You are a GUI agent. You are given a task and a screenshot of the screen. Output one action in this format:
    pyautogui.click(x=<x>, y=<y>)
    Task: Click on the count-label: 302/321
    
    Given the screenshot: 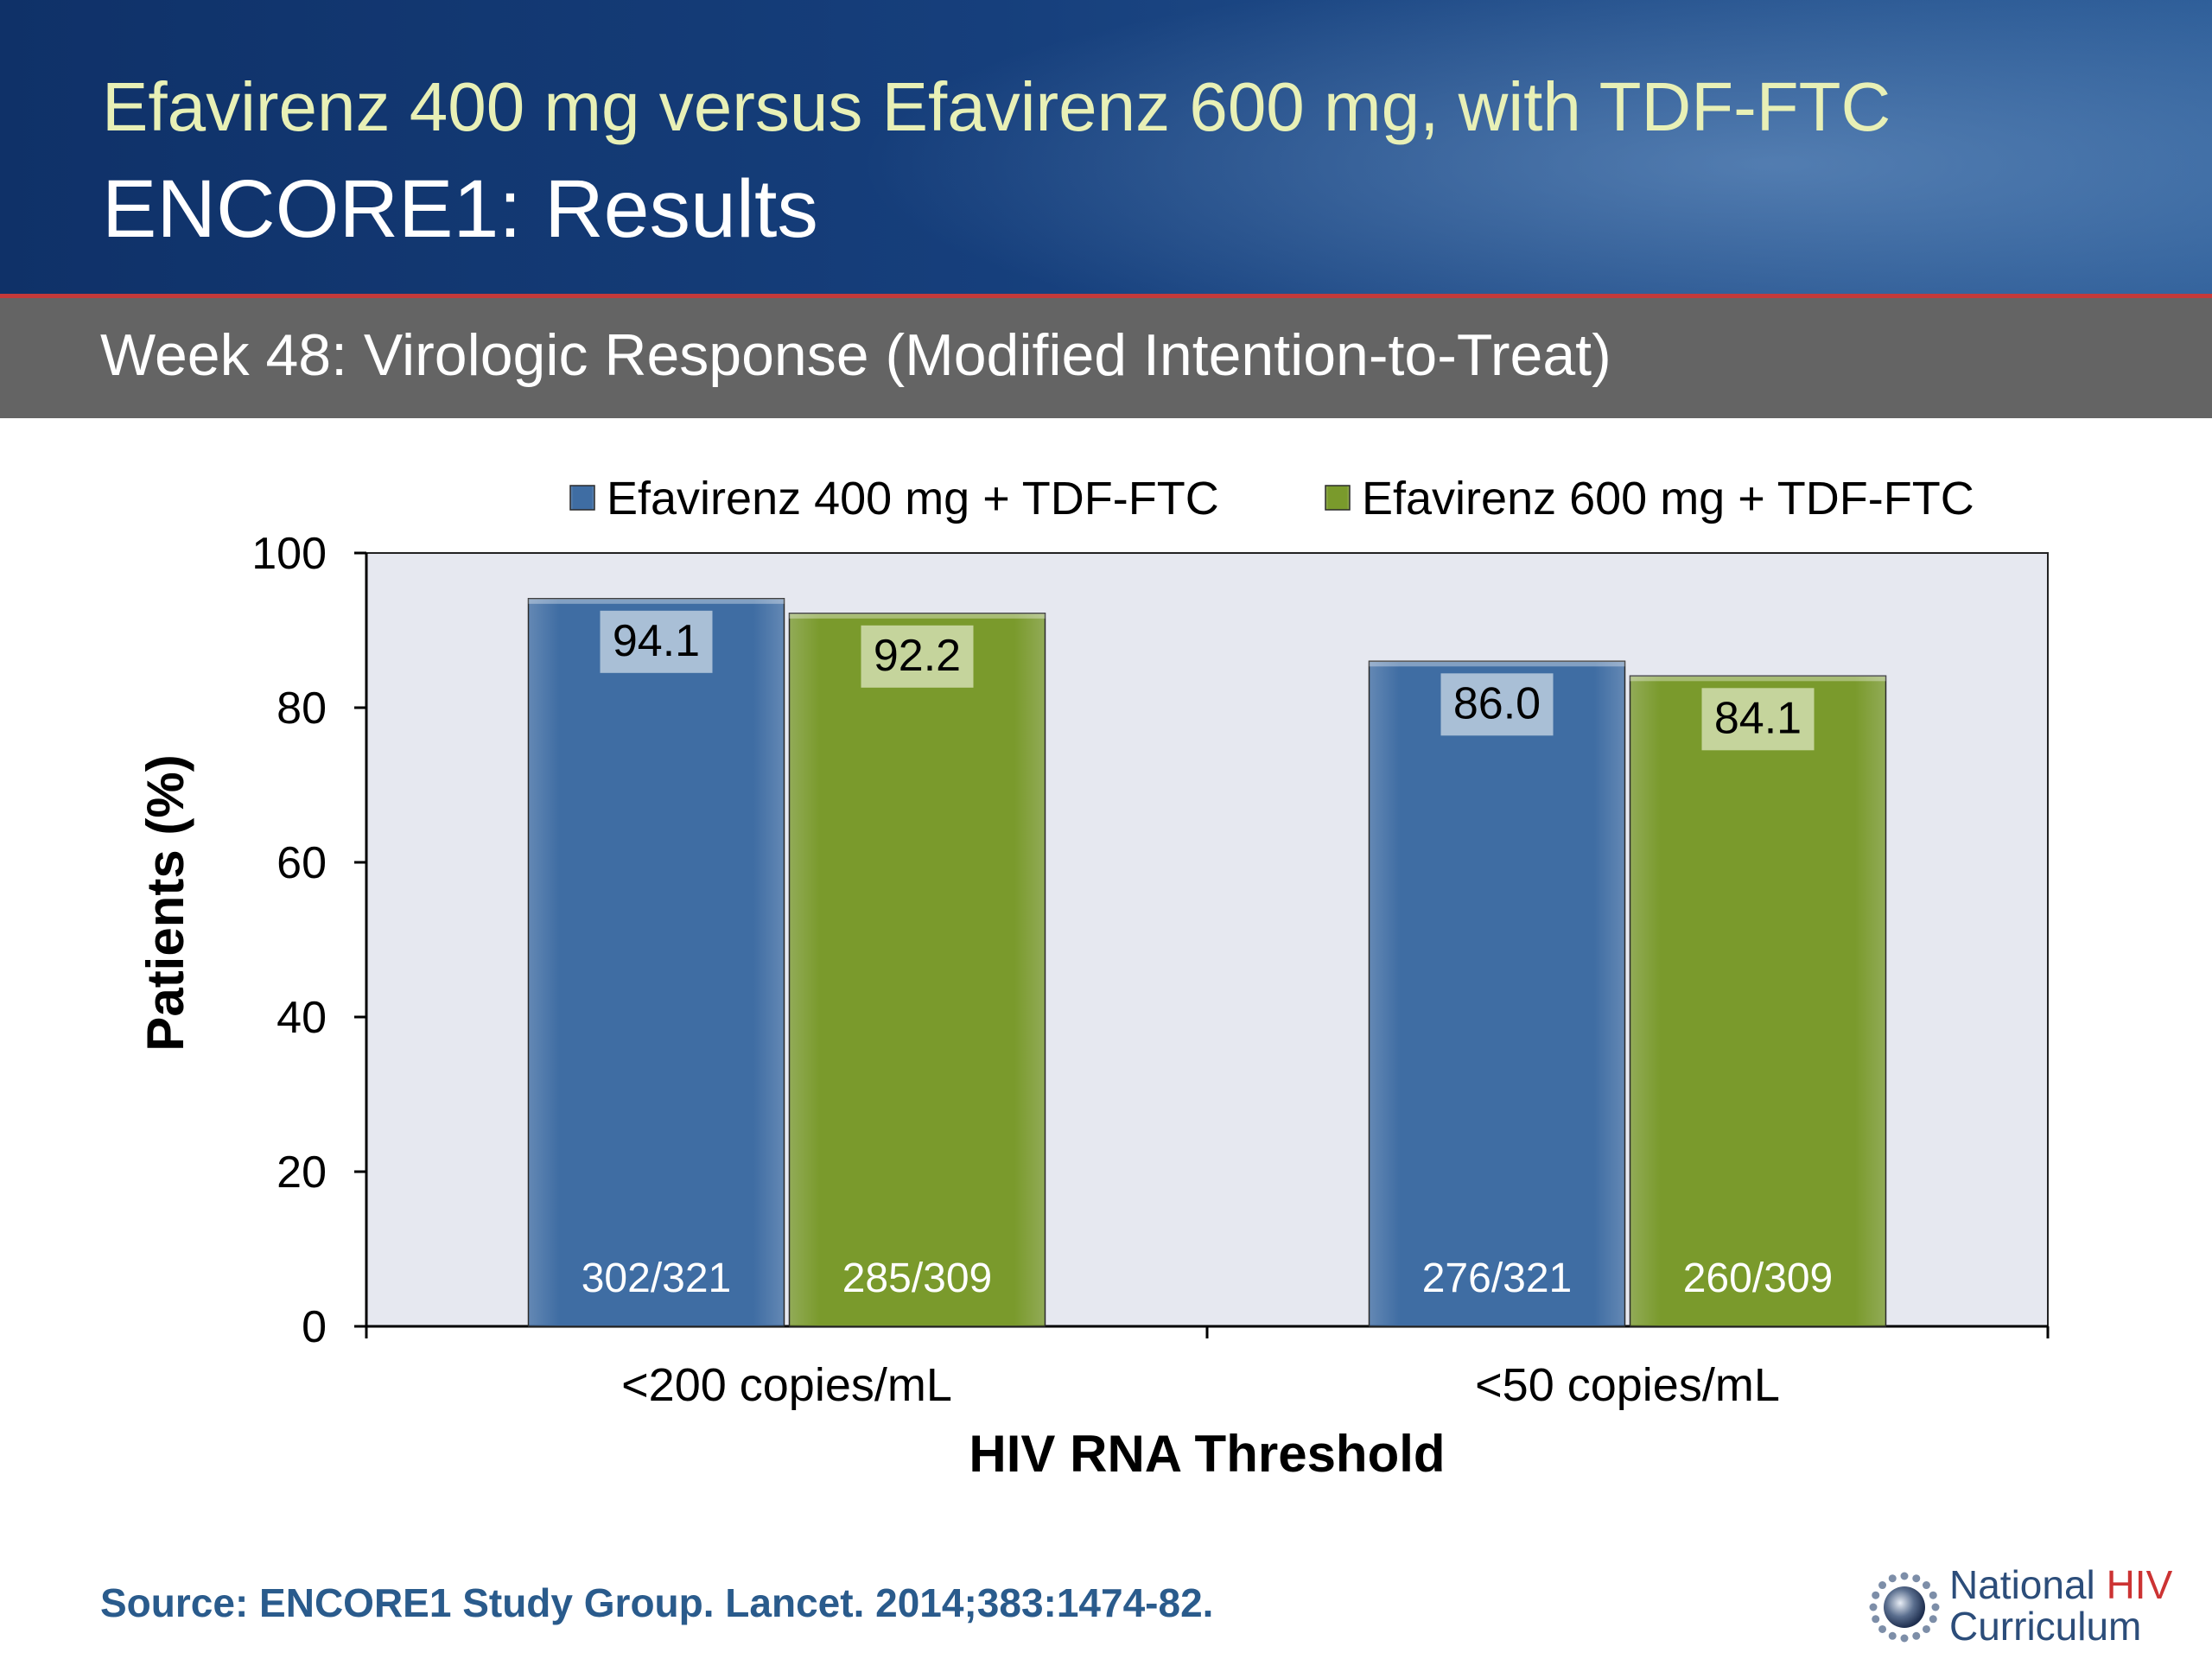 What is the action you would take?
    pyautogui.click(x=657, y=1278)
    